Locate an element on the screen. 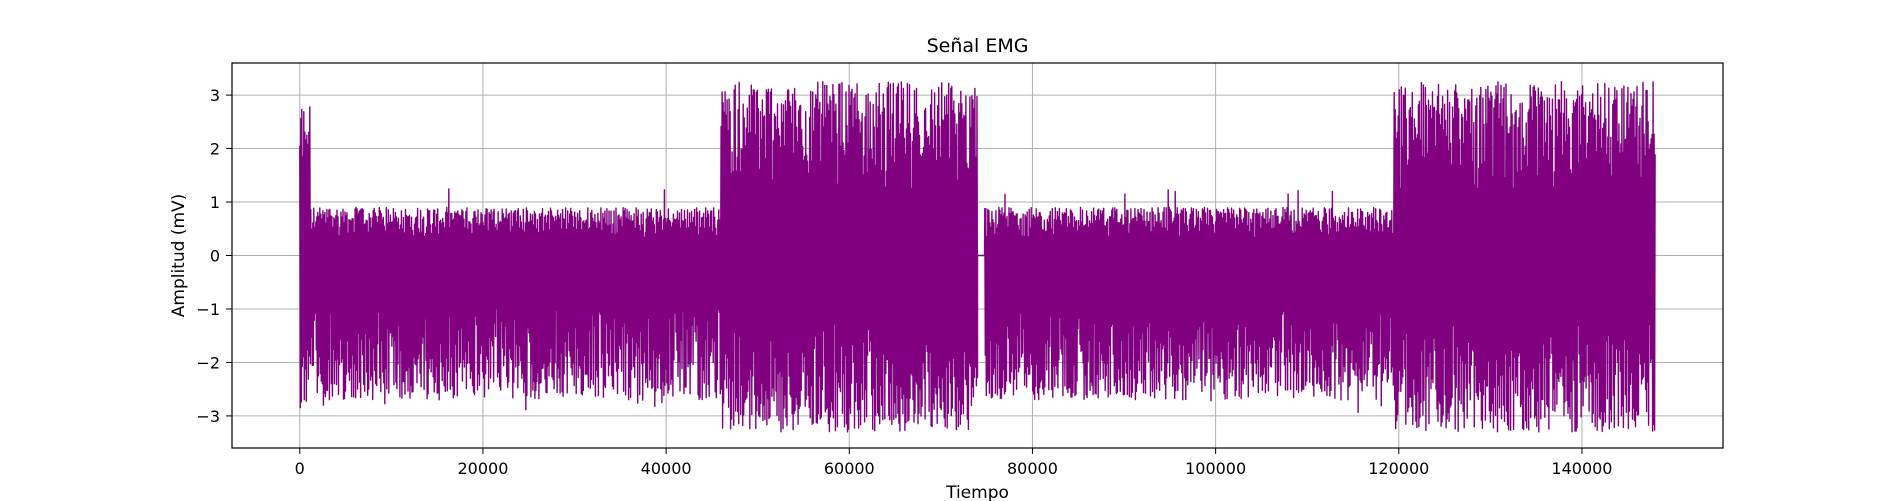 The height and width of the screenshot is (501, 1892). x-tick-label: 20000 is located at coordinates (482, 468).